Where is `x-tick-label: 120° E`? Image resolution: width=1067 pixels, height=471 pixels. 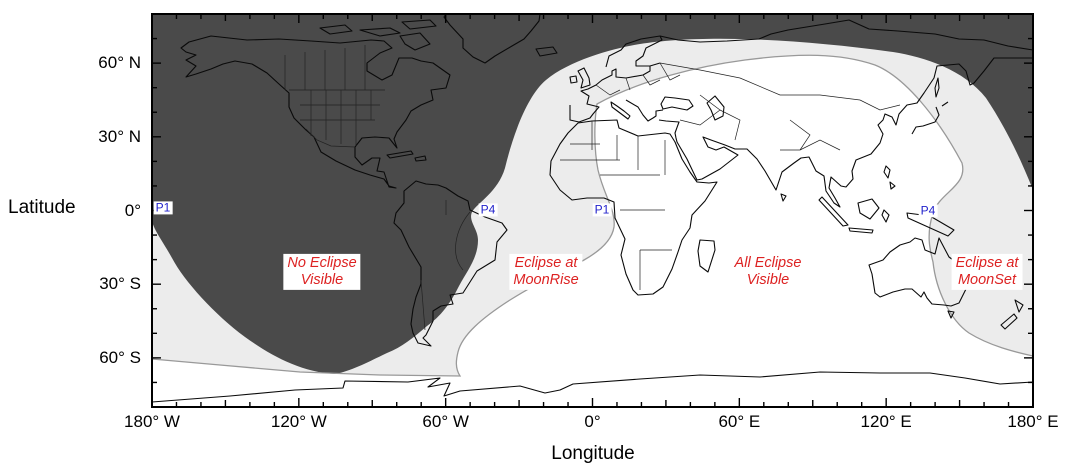
x-tick-label: 120° E is located at coordinates (886, 421).